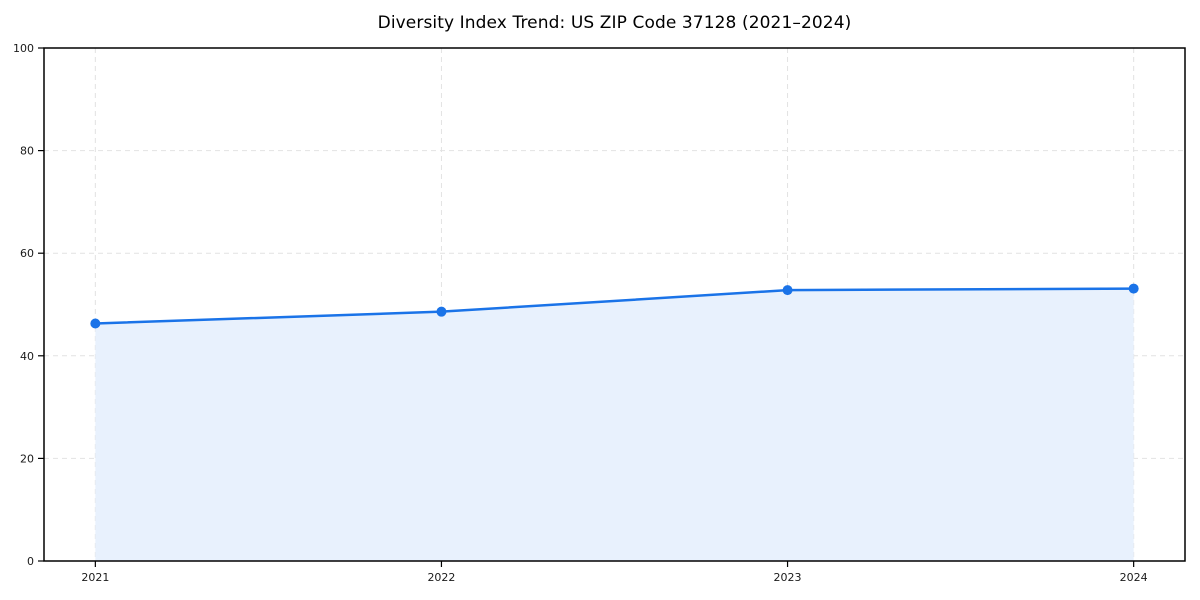  What do you see at coordinates (441, 577) in the screenshot?
I see `x-tick-label: 2022` at bounding box center [441, 577].